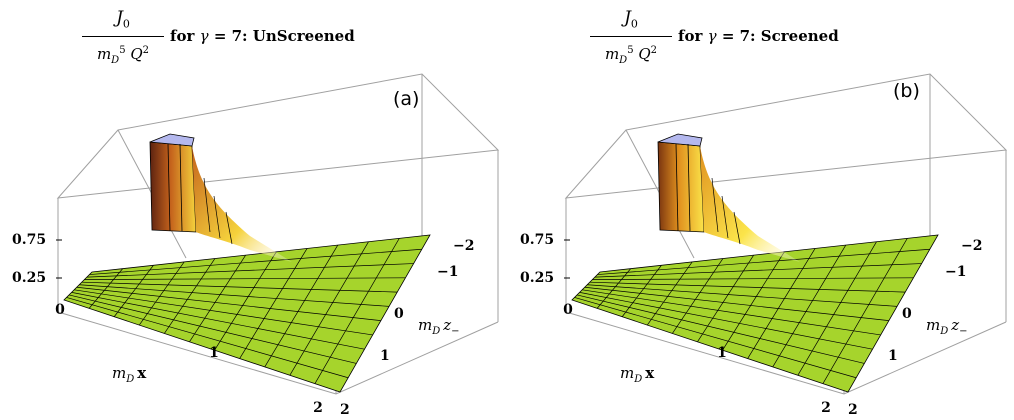 This screenshot has width=1014, height=420. Describe the element at coordinates (906, 91) in the screenshot. I see `panel-label: (b)` at that location.